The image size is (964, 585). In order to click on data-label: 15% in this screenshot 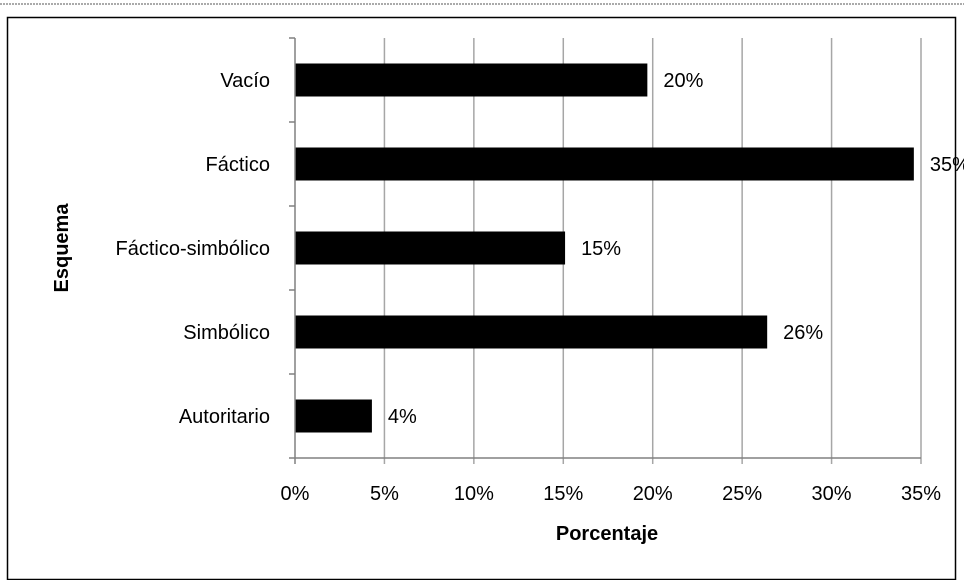, I will do `click(601, 249)`.